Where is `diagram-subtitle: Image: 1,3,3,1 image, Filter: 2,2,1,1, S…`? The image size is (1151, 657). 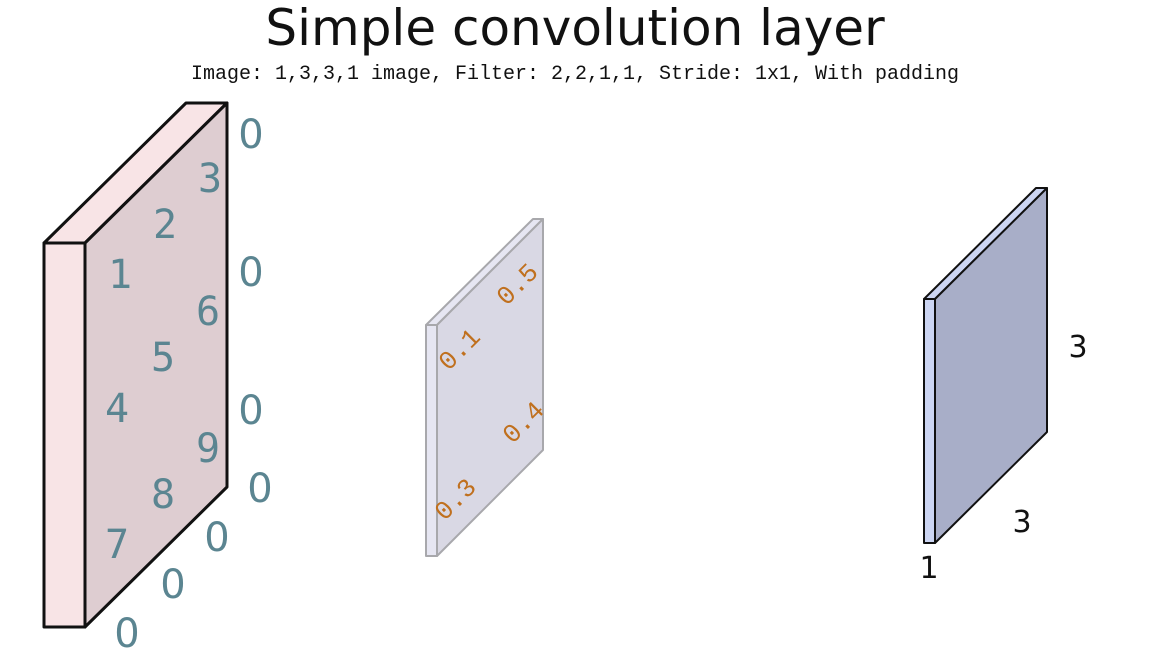
diagram-subtitle: Image: 1,3,3,1 image, Filter: 2,2,1,1, S… is located at coordinates (575, 74).